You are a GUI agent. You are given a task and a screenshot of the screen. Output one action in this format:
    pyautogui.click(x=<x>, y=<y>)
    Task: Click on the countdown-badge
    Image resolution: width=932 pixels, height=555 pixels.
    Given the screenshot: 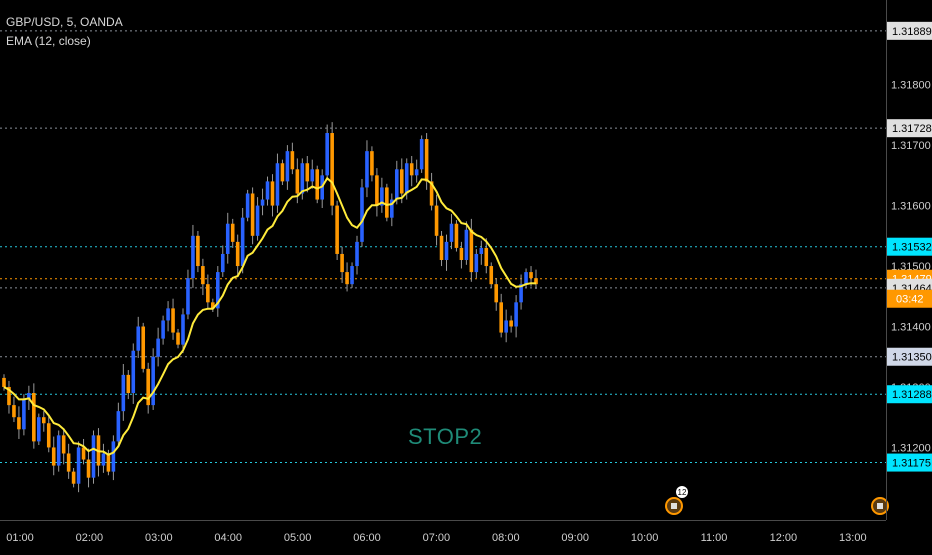 What is the action you would take?
    pyautogui.click(x=909, y=298)
    